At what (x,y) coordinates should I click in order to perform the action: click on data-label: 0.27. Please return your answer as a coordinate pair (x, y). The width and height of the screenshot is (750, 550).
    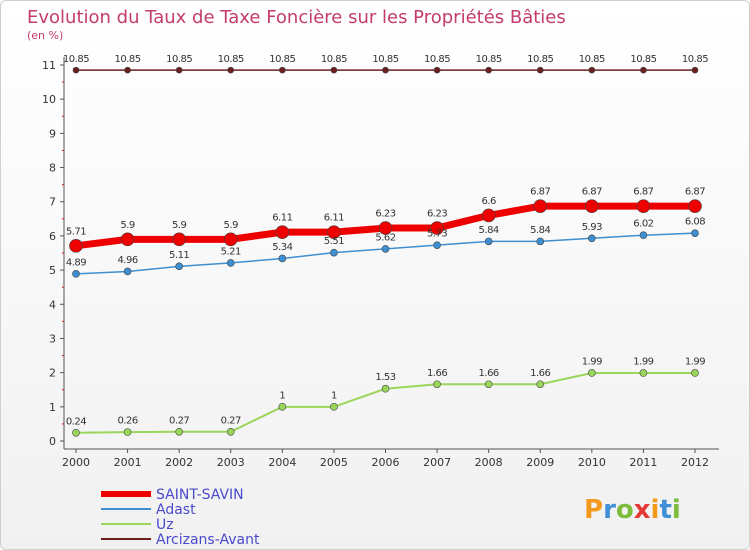
    Looking at the image, I should click on (179, 420).